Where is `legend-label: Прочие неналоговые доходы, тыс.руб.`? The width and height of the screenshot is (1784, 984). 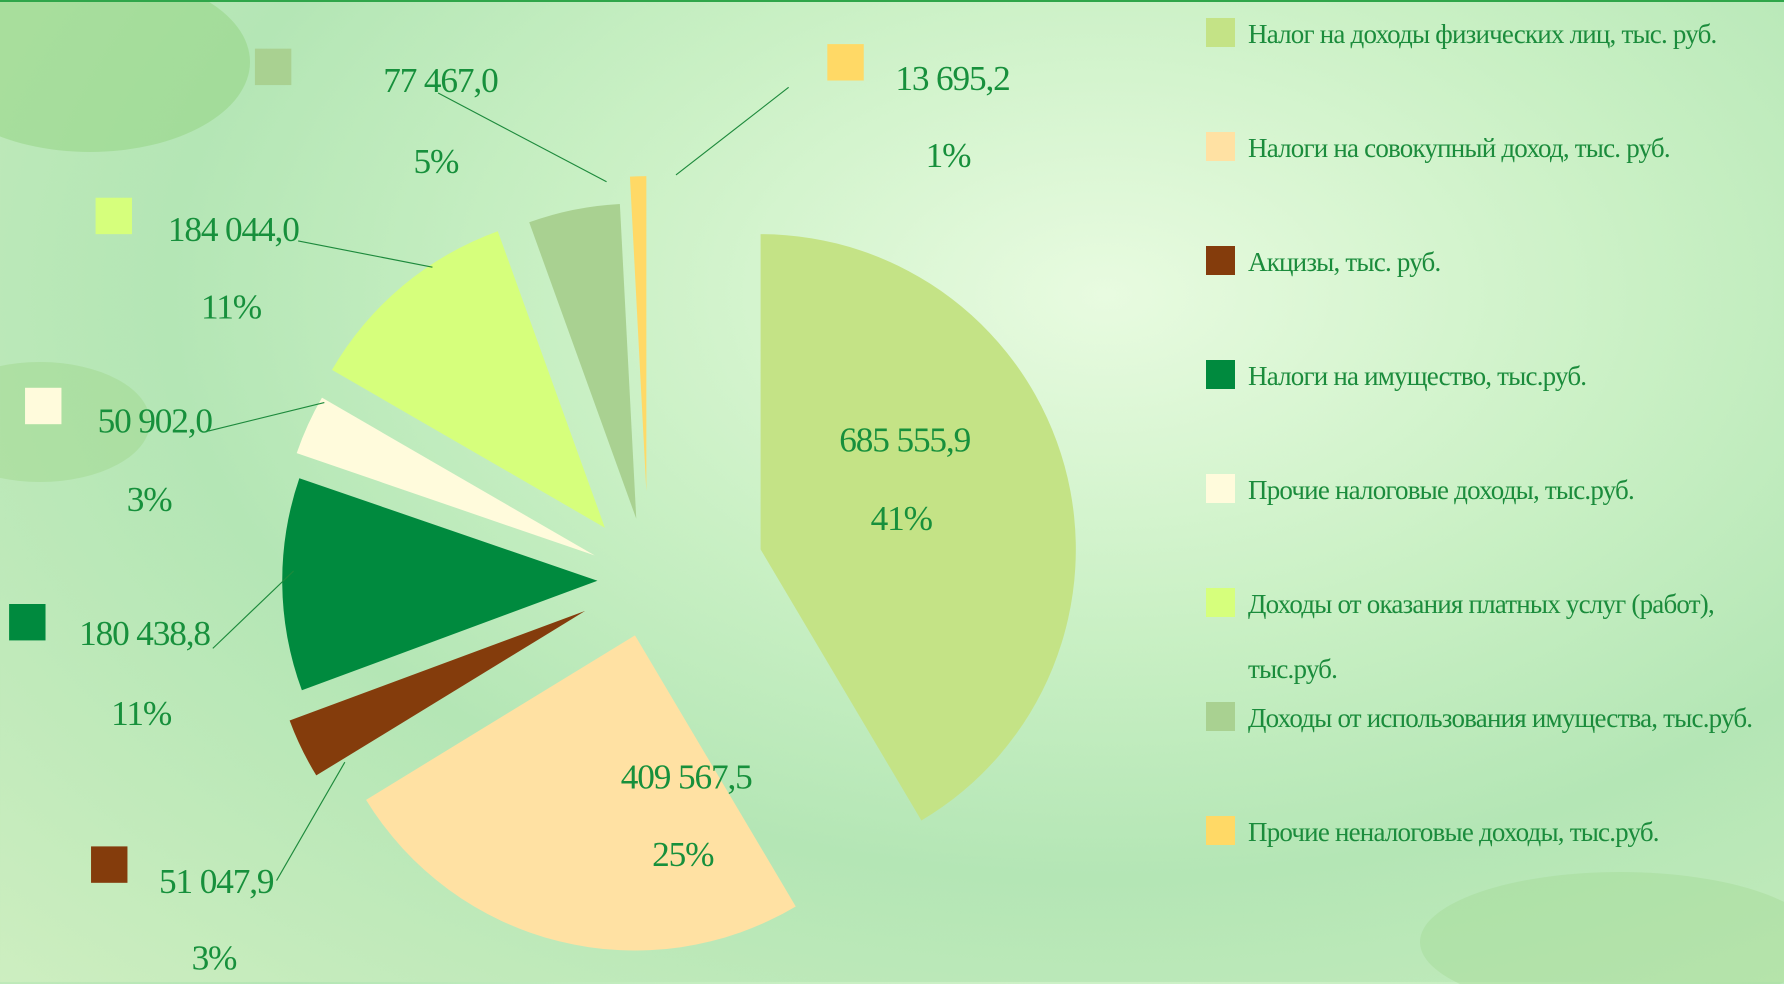 legend-label: Прочие неналоговые доходы, тыс.руб. is located at coordinates (1454, 832).